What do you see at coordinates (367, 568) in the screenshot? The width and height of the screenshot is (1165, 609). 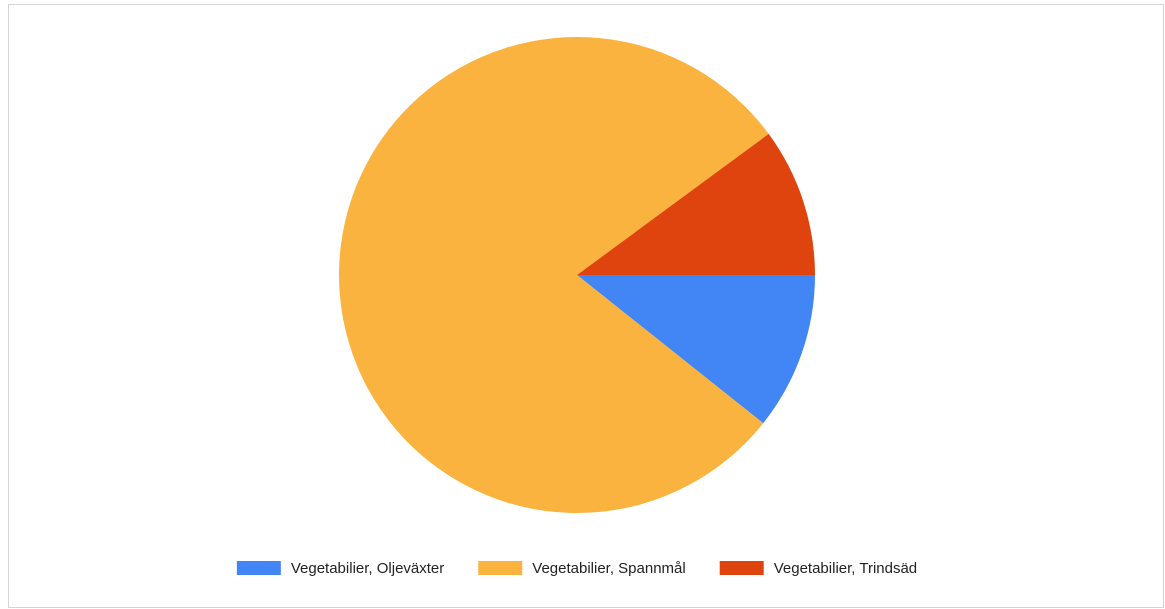 I see `legend-label: Vegetabilier, Oljeväxter` at bounding box center [367, 568].